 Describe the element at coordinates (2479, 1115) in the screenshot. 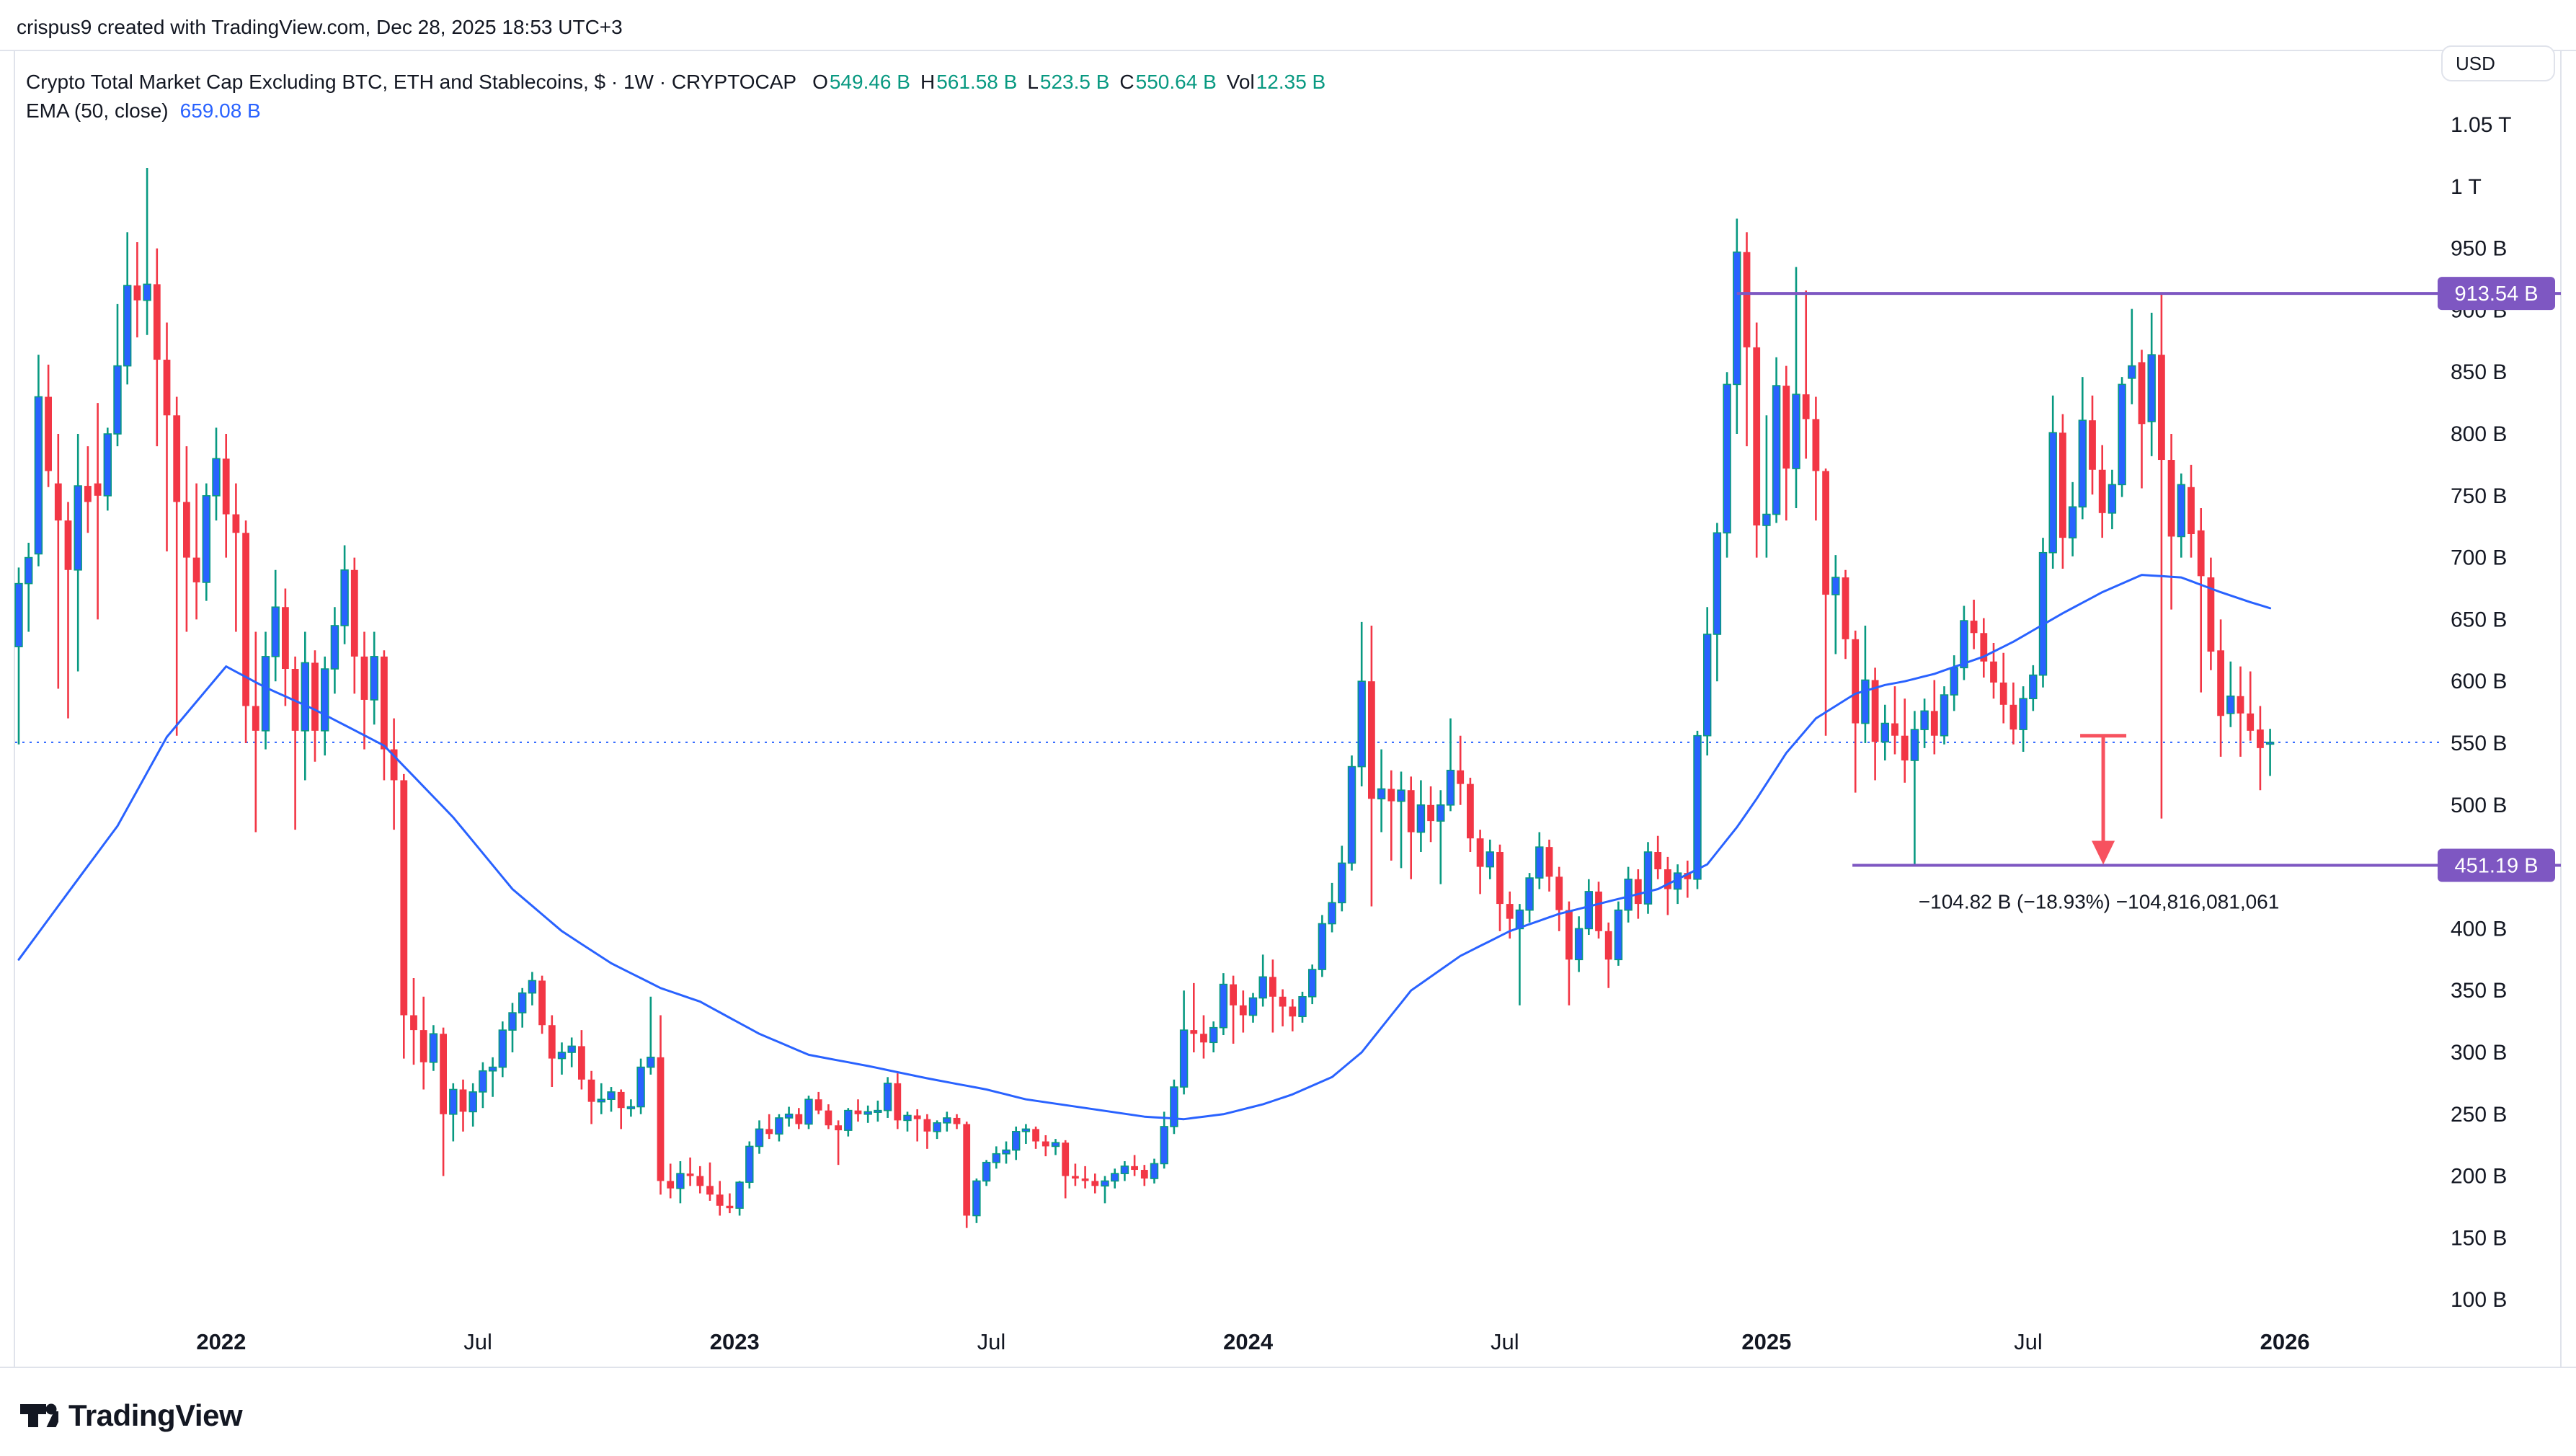

I see `price-tick-label: 250 B` at that location.